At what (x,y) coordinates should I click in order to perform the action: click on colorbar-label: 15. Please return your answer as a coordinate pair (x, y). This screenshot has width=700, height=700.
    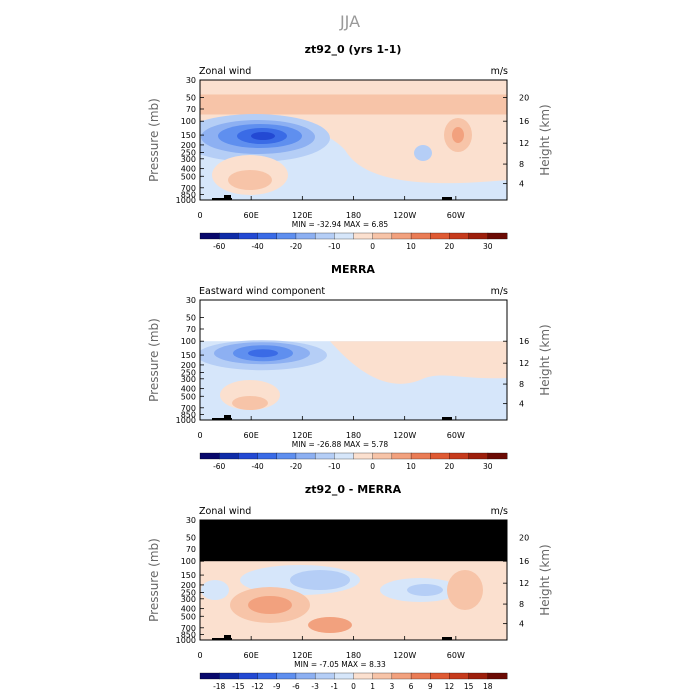
    Looking at the image, I should click on (469, 686).